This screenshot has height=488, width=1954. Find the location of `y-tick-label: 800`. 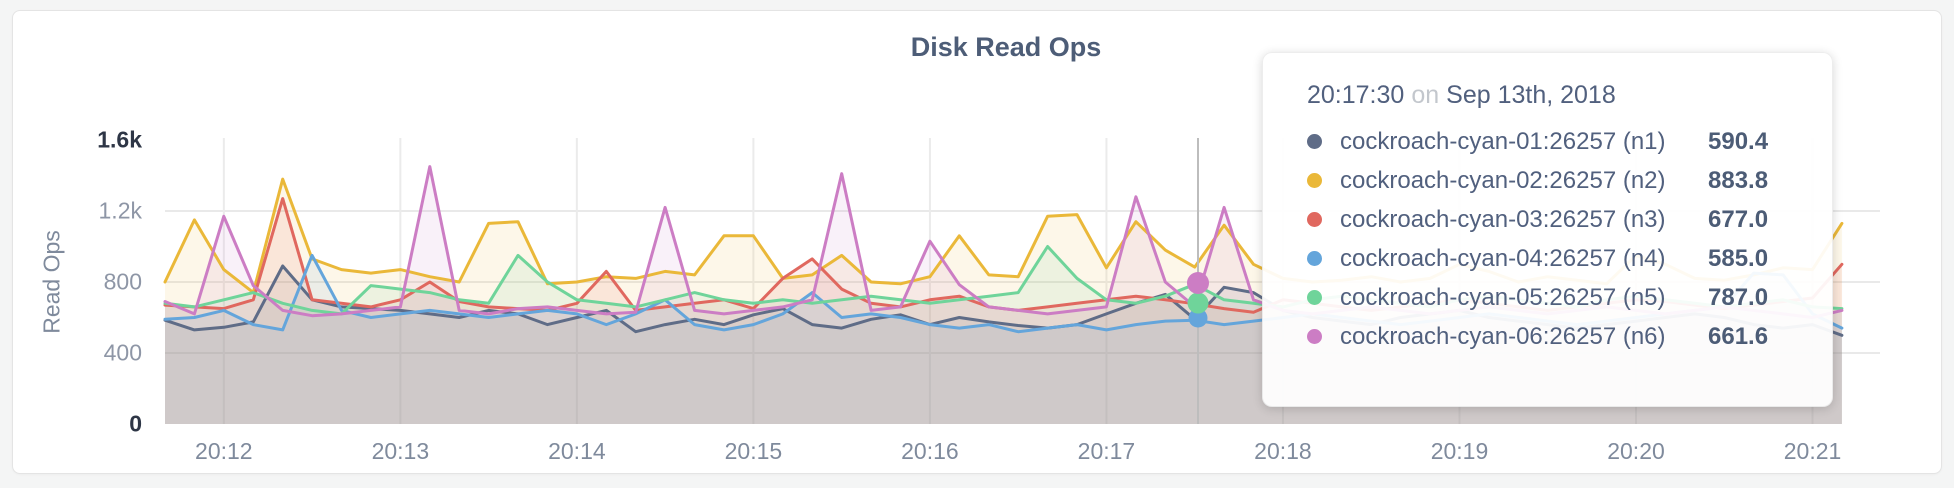

y-tick-label: 800 is located at coordinates (122, 281).